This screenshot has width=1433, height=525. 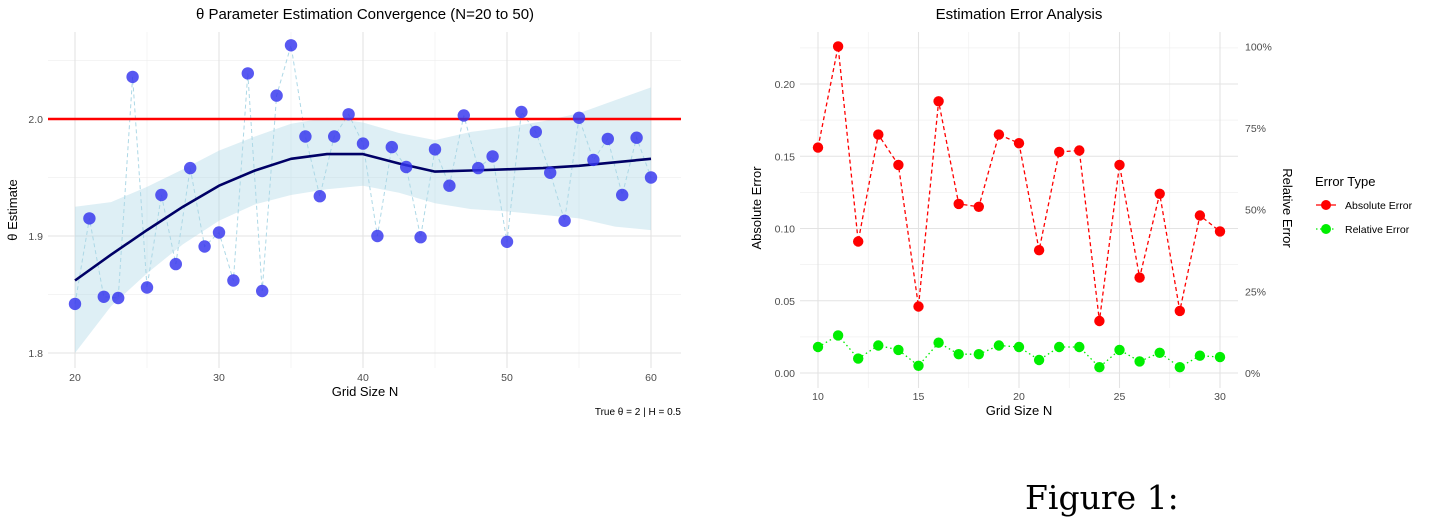 I want to click on x-tick-label: 20, so click(x=75, y=378).